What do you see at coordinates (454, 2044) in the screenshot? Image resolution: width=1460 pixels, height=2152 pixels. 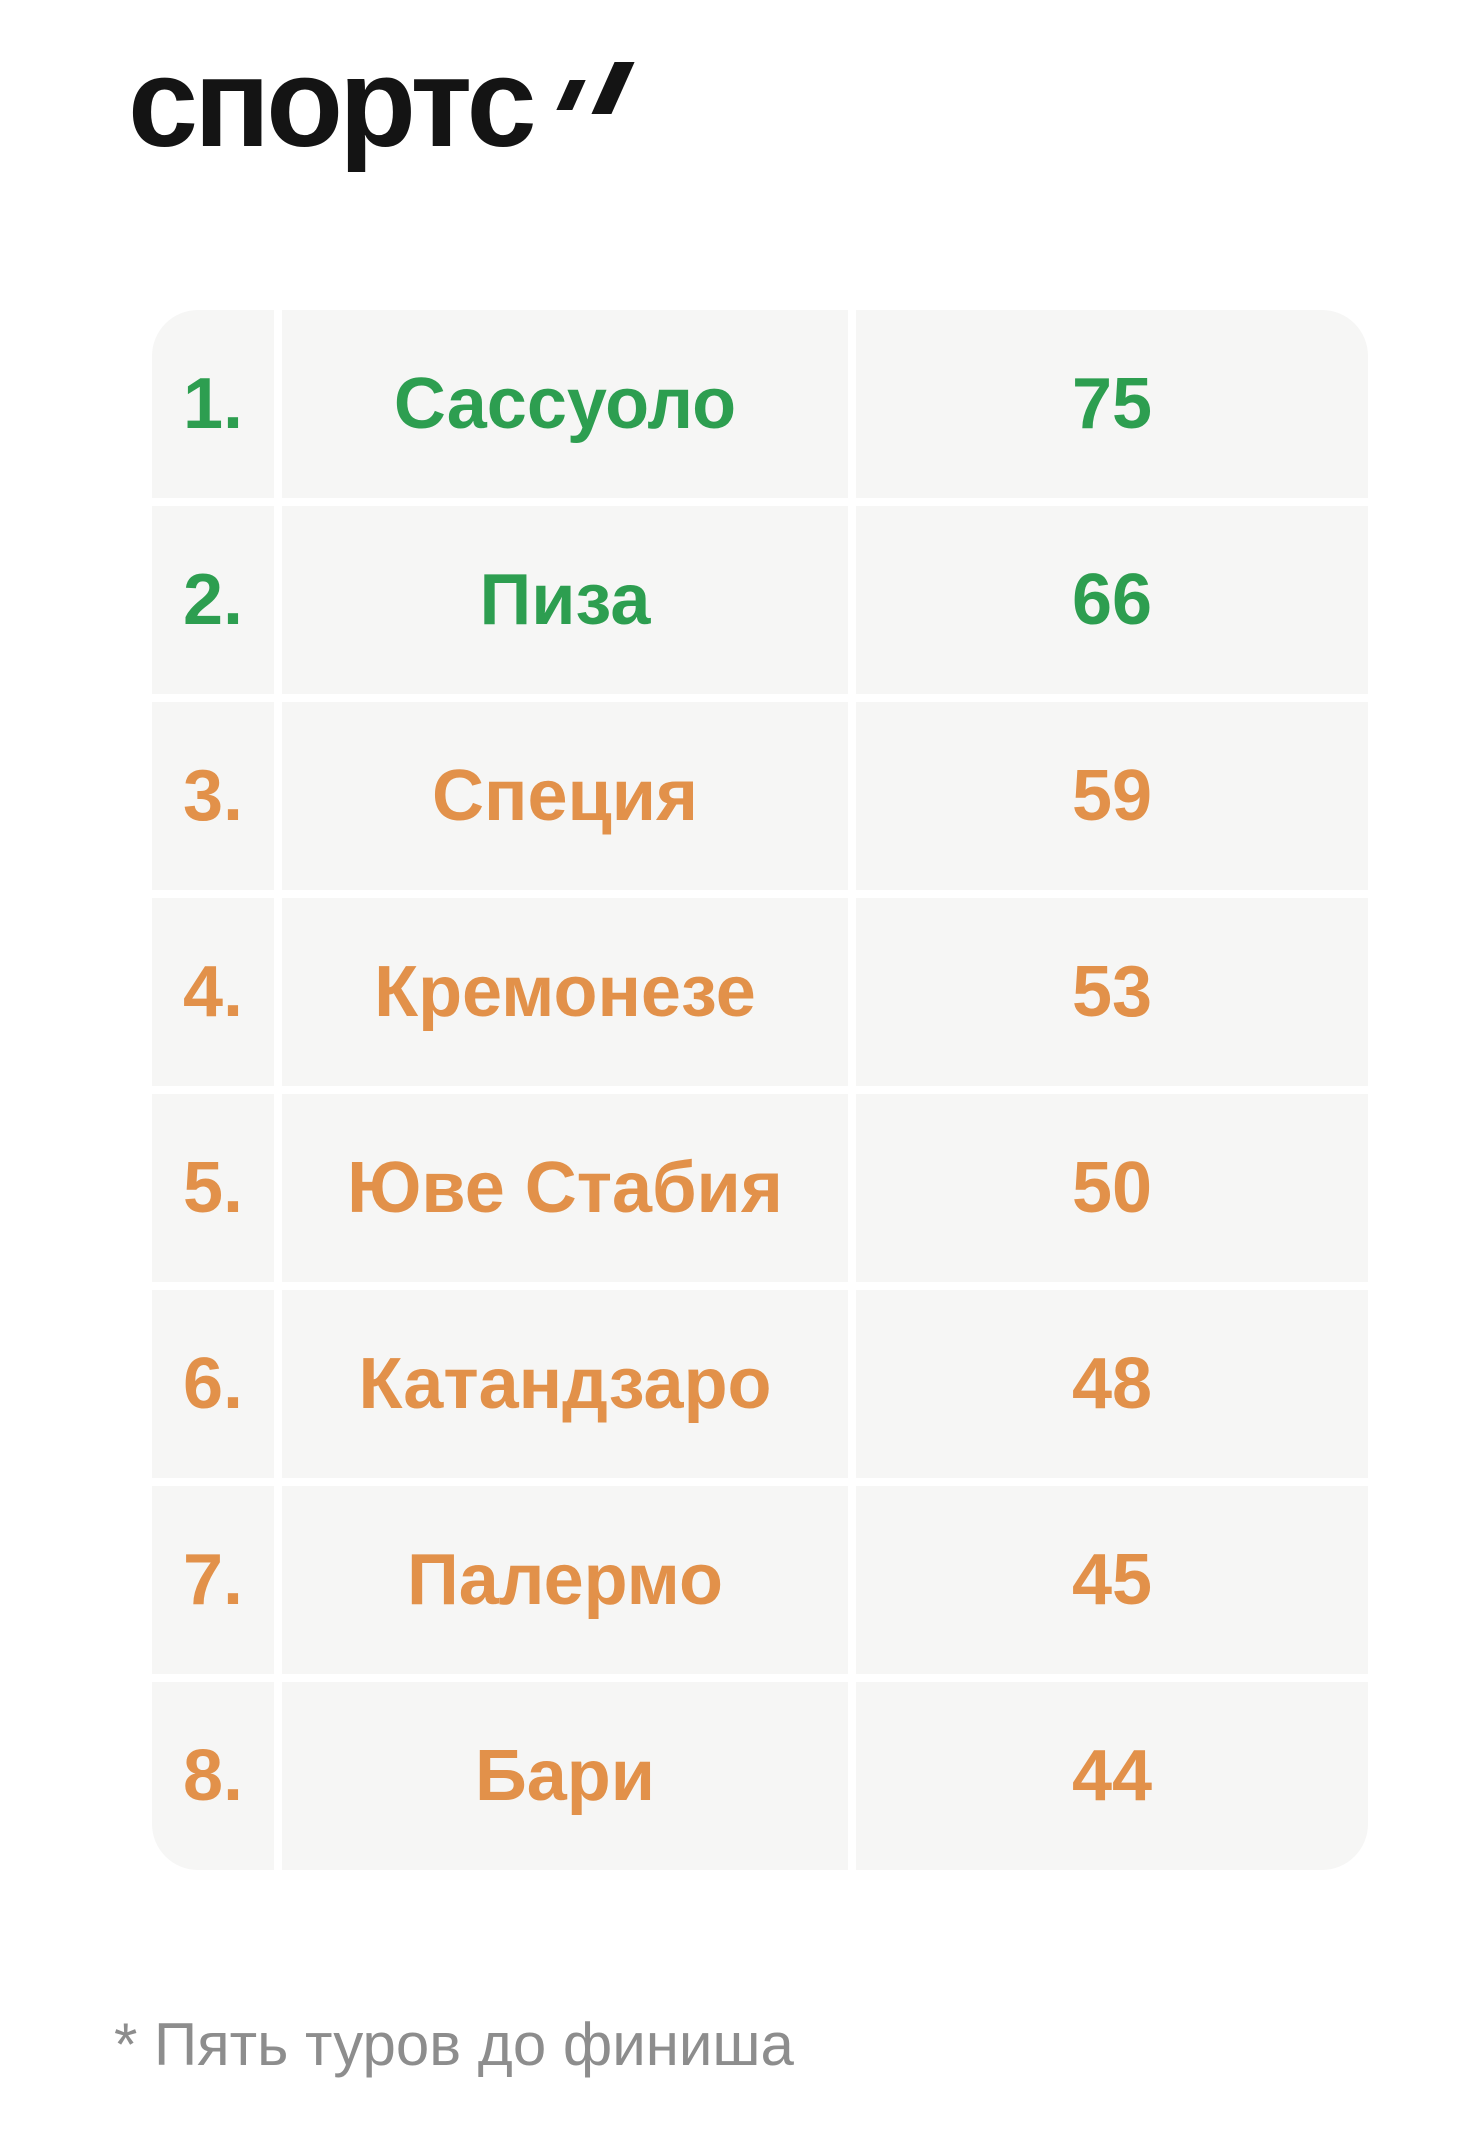 I see `footnote: * Пять туров до финиша` at bounding box center [454, 2044].